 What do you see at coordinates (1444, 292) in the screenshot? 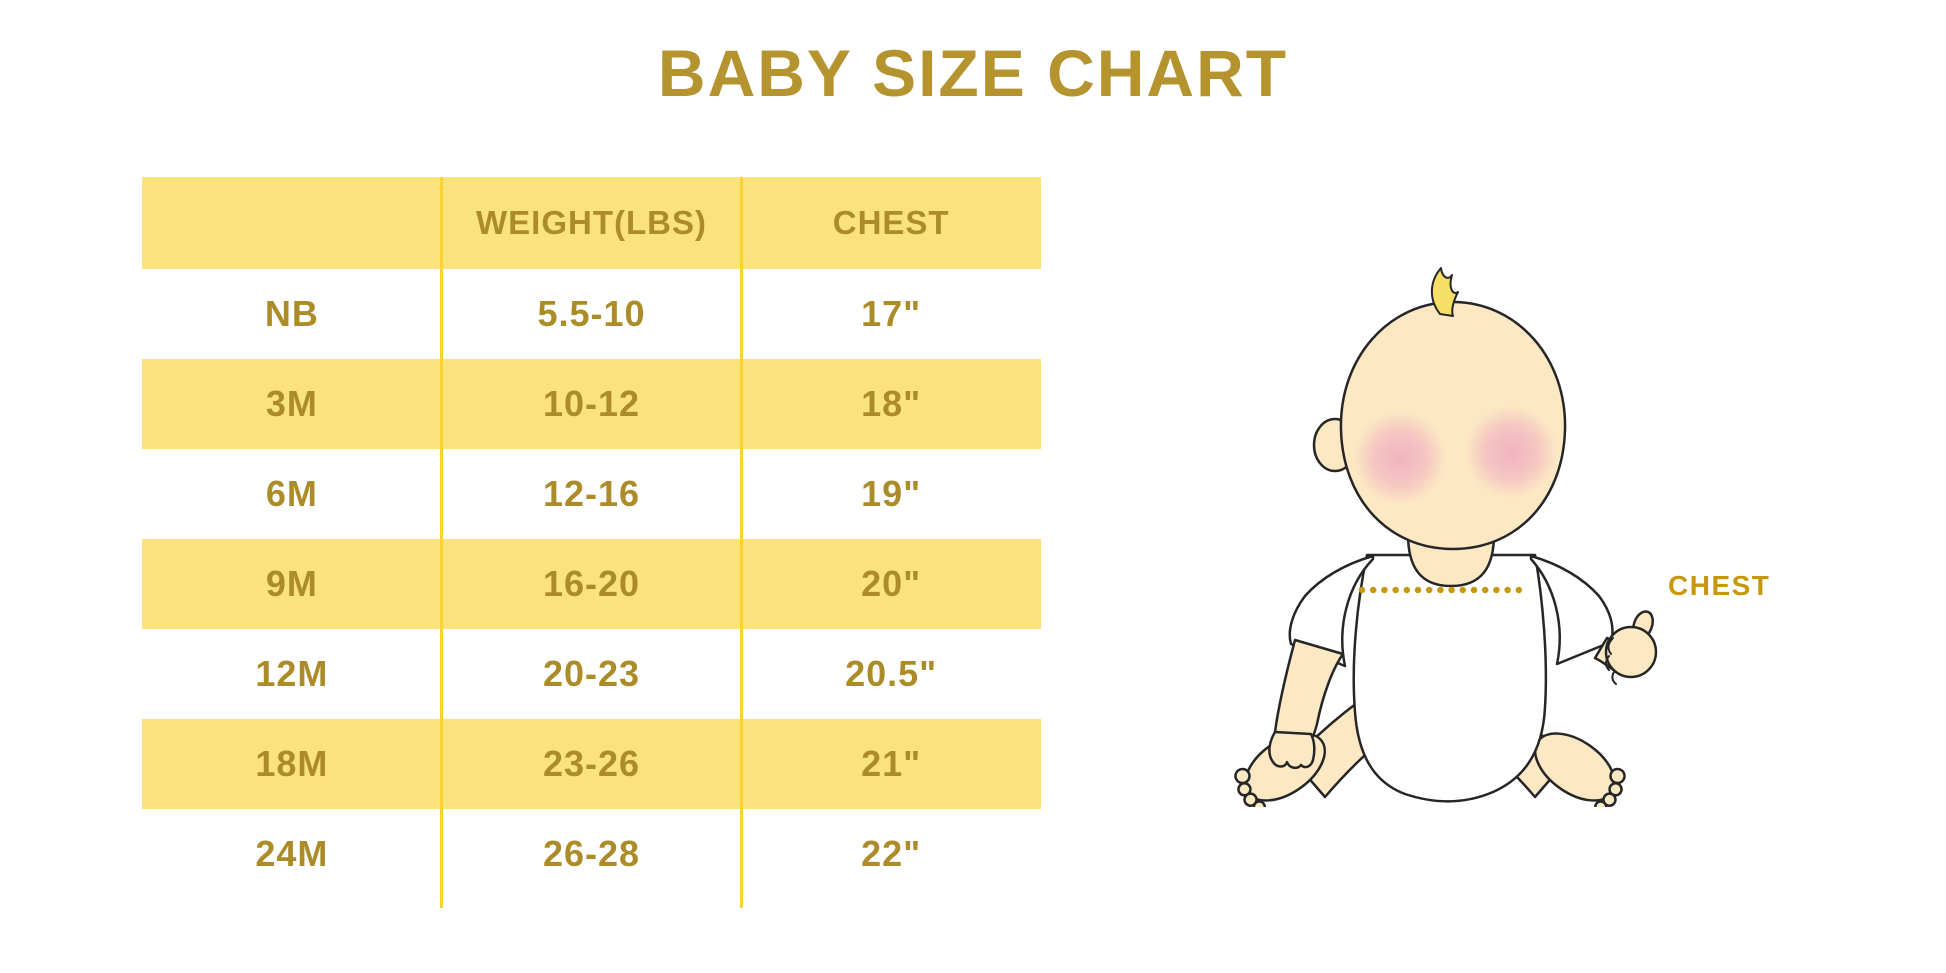
I see `baby-hair-tuft` at bounding box center [1444, 292].